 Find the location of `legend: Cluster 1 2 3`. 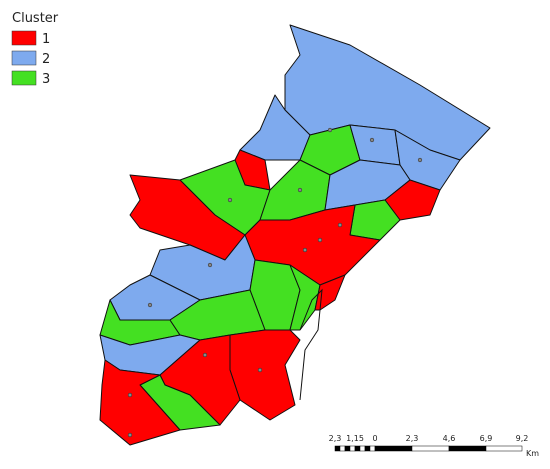

legend: Cluster 1 2 3 is located at coordinates (35, 49).